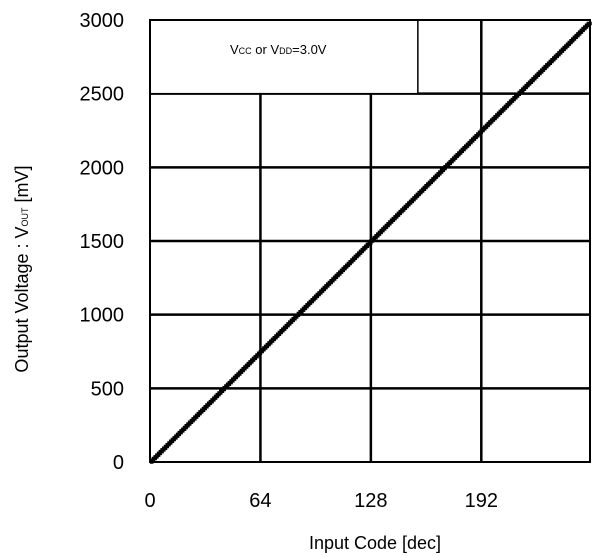 This screenshot has height=556, width=594. I want to click on y-tick-label: 3000, so click(102, 21).